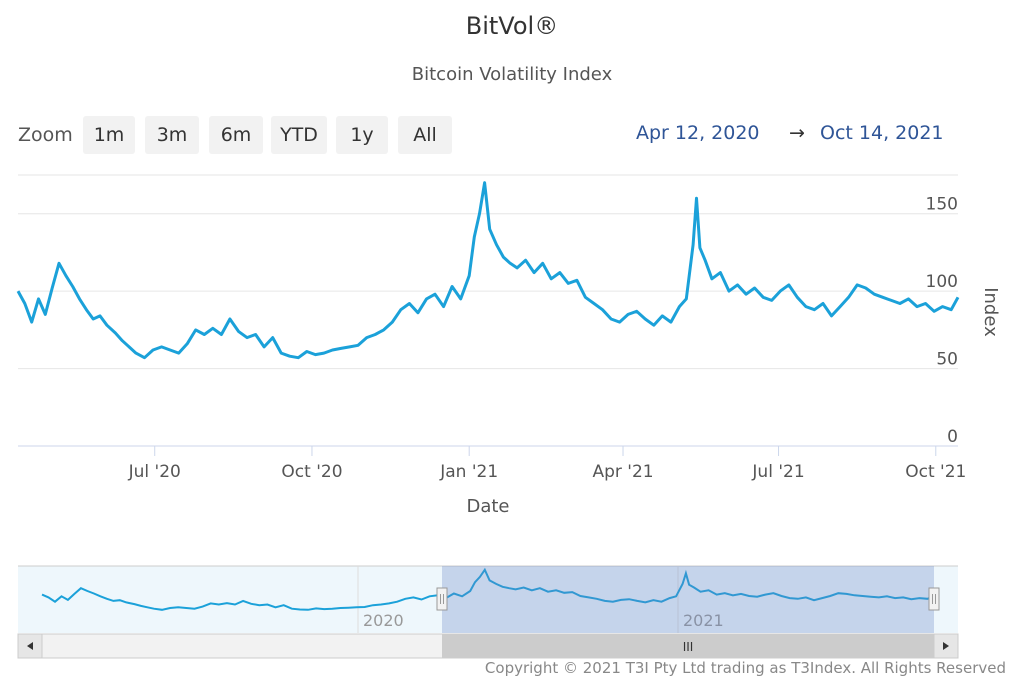 The height and width of the screenshot is (683, 1024). Describe the element at coordinates (30, 646) in the screenshot. I see `scroll-left-arrow-icon` at that location.